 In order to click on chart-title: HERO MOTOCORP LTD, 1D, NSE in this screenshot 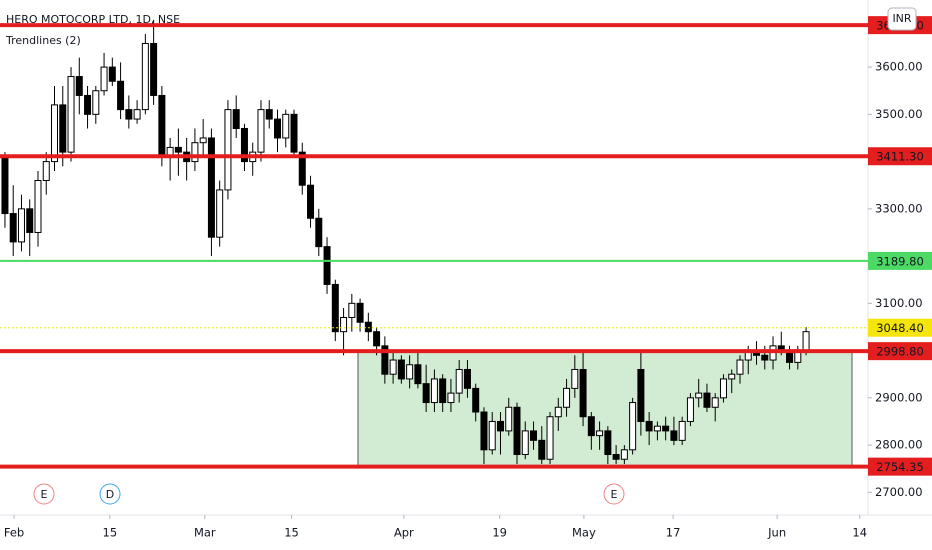, I will do `click(93, 19)`.